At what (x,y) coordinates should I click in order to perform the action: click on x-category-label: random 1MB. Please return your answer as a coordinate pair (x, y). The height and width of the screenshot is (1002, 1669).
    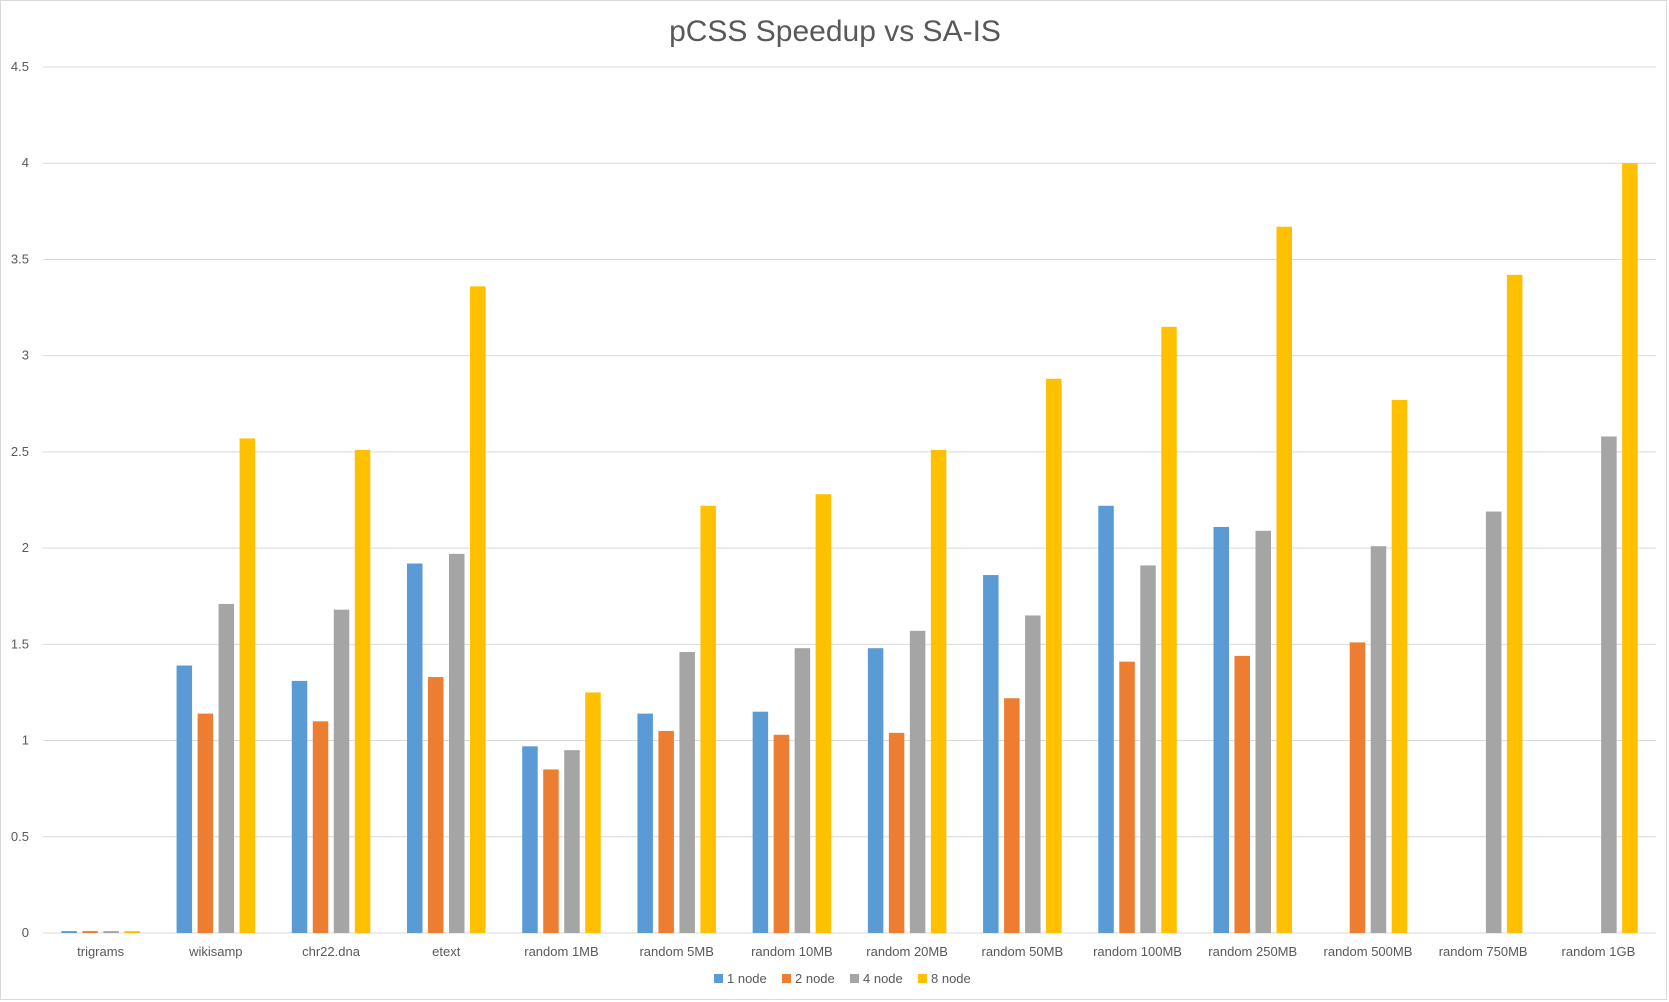
    Looking at the image, I should click on (561, 951).